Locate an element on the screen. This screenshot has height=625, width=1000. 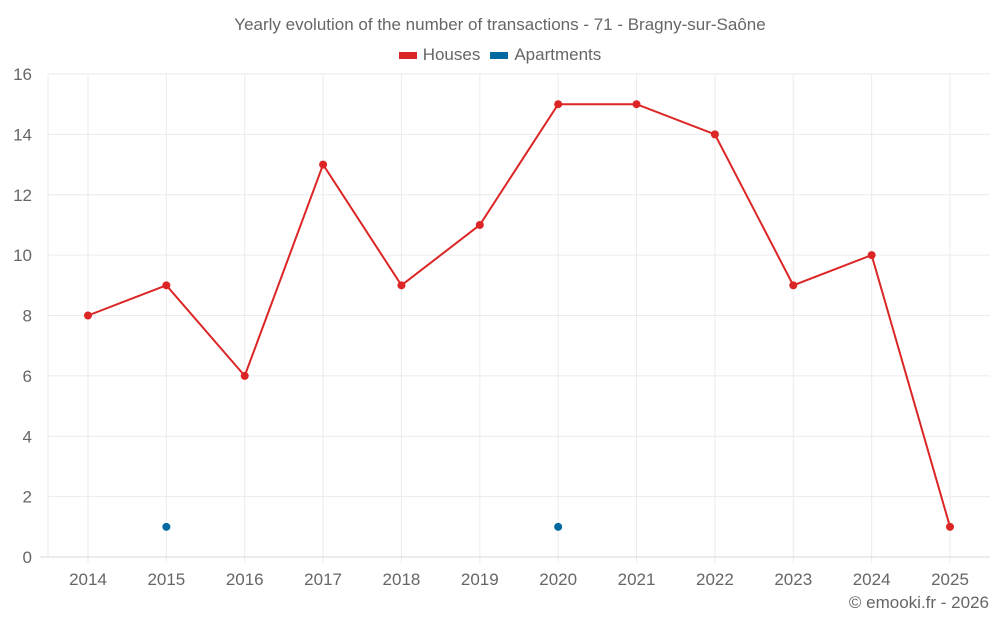
y-tick-label: 2 is located at coordinates (27, 497).